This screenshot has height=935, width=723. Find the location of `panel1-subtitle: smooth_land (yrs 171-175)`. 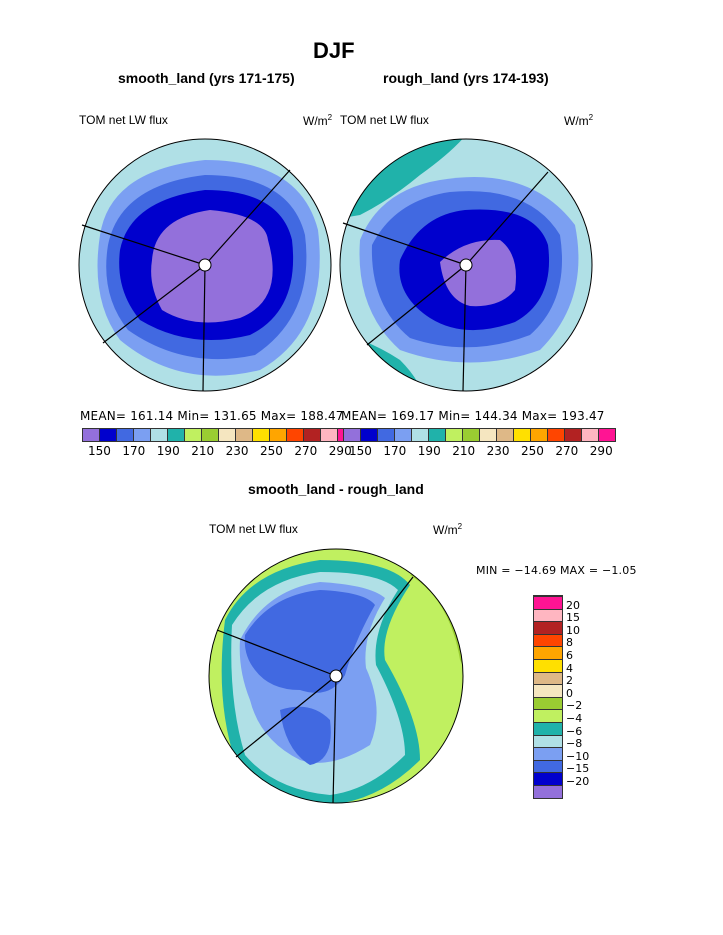

panel1-subtitle: smooth_land (yrs 171-175) is located at coordinates (206, 78).